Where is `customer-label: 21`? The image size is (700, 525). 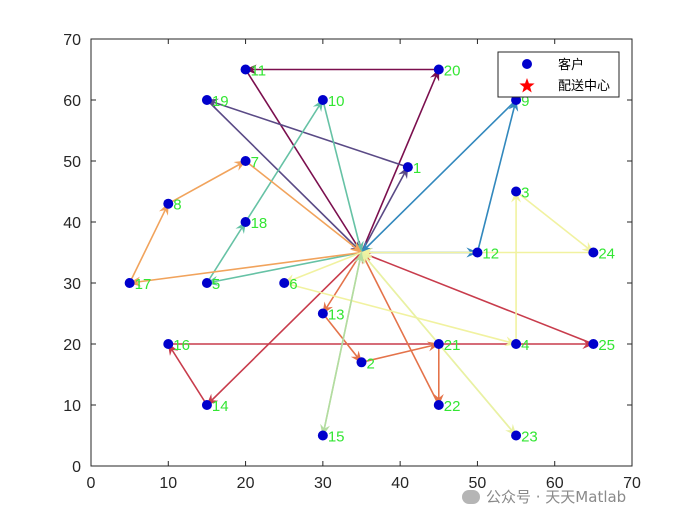
customer-label: 21 is located at coordinates (452, 345).